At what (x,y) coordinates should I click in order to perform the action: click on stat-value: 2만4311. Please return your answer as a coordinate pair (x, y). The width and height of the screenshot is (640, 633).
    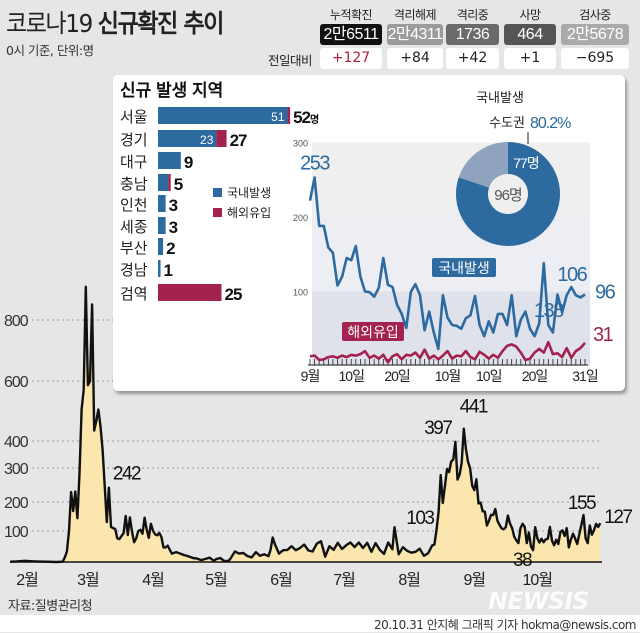
    Looking at the image, I should click on (415, 34).